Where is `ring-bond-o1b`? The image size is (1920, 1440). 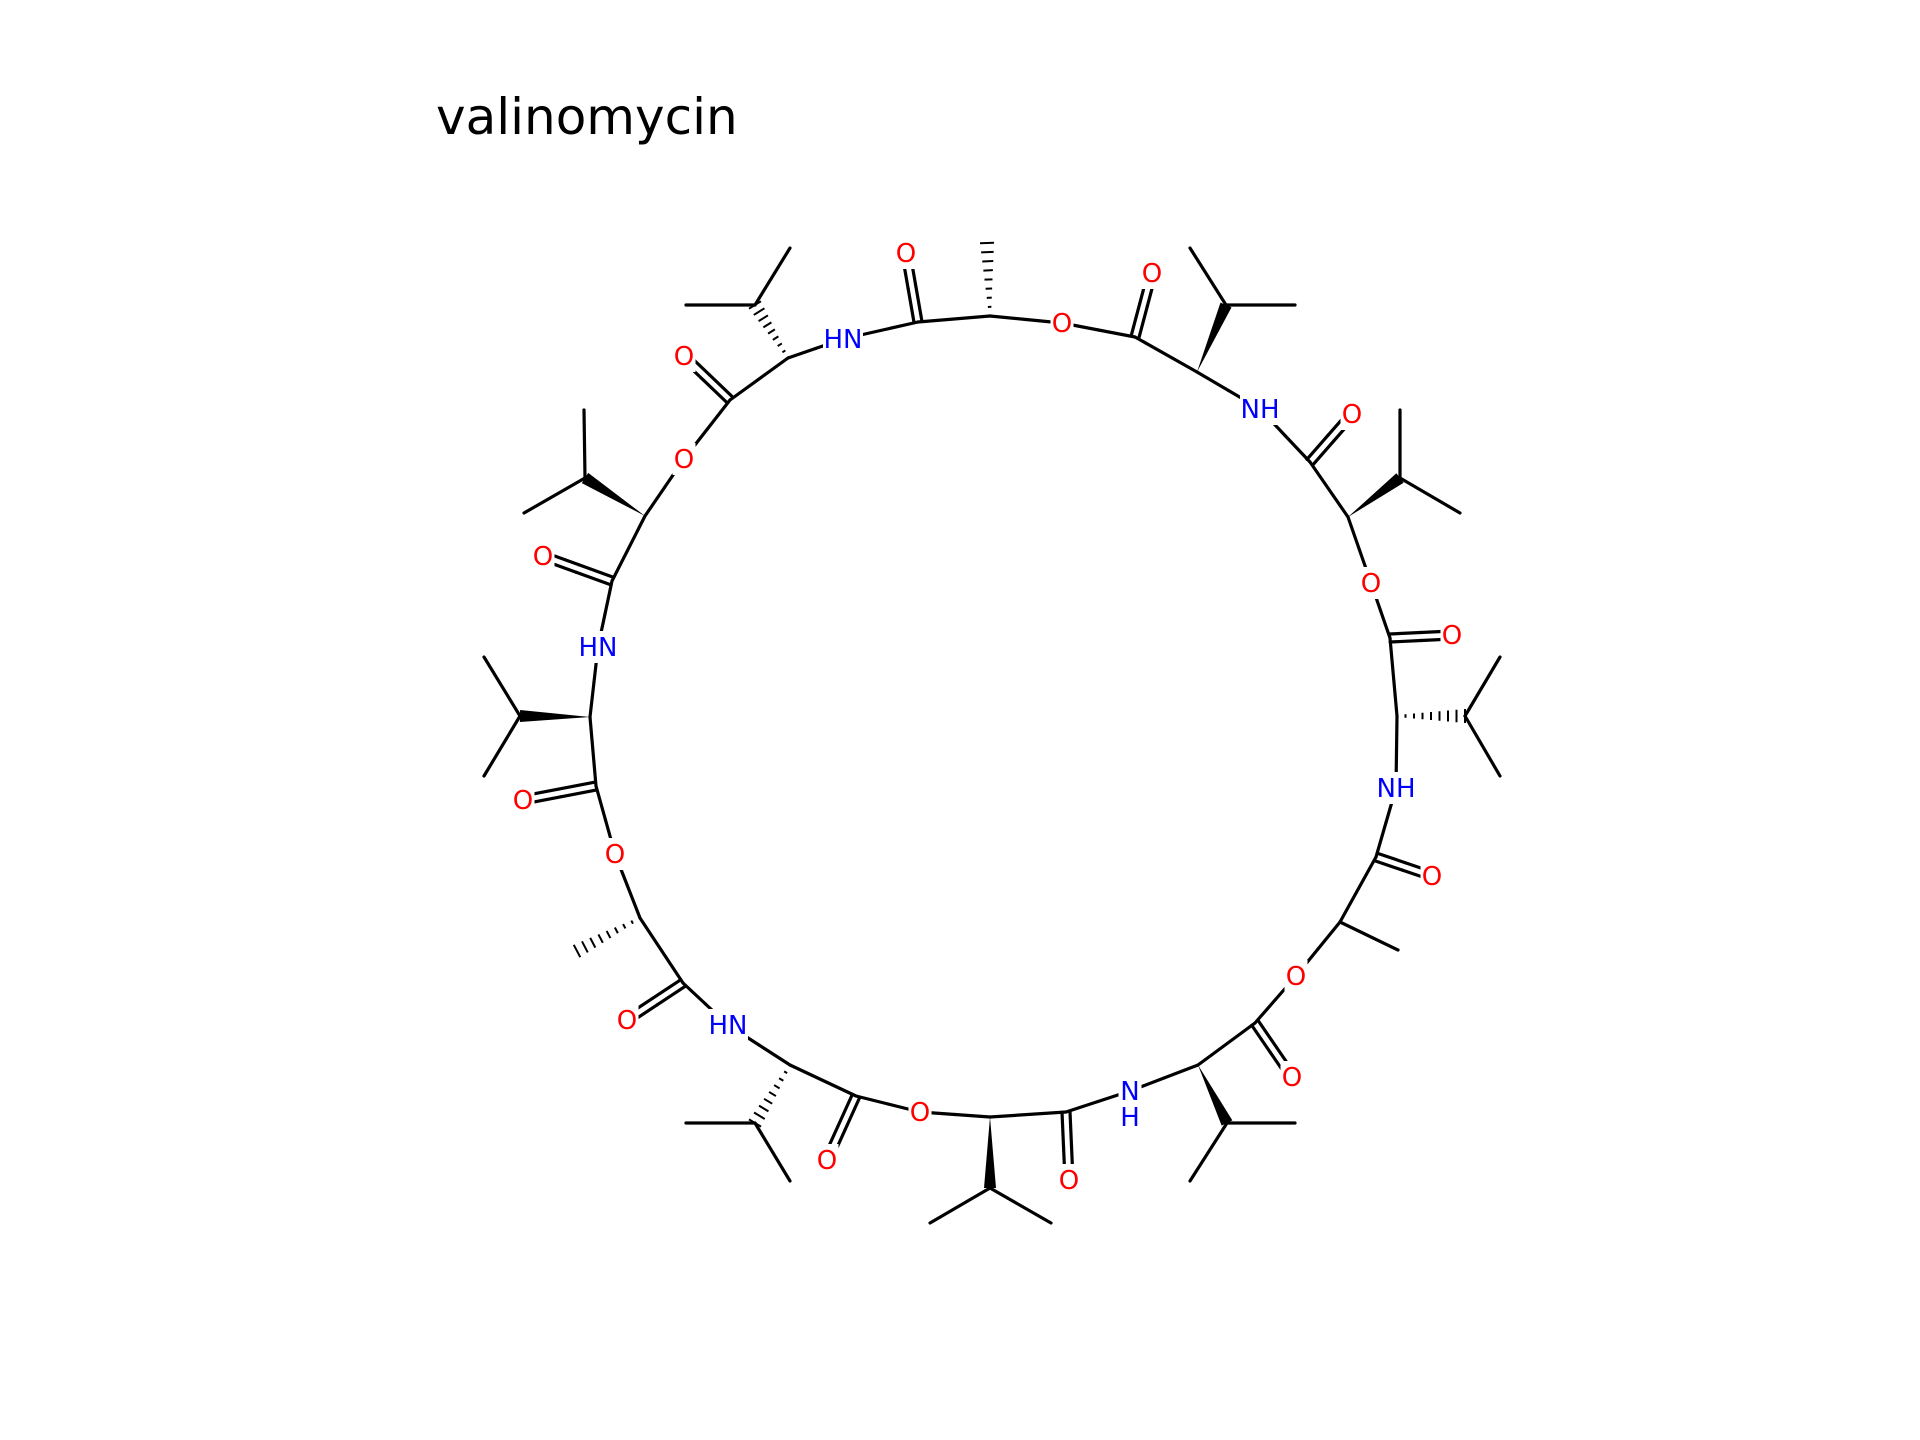
ring-bond-o1b is located at coordinates (1116, 333).